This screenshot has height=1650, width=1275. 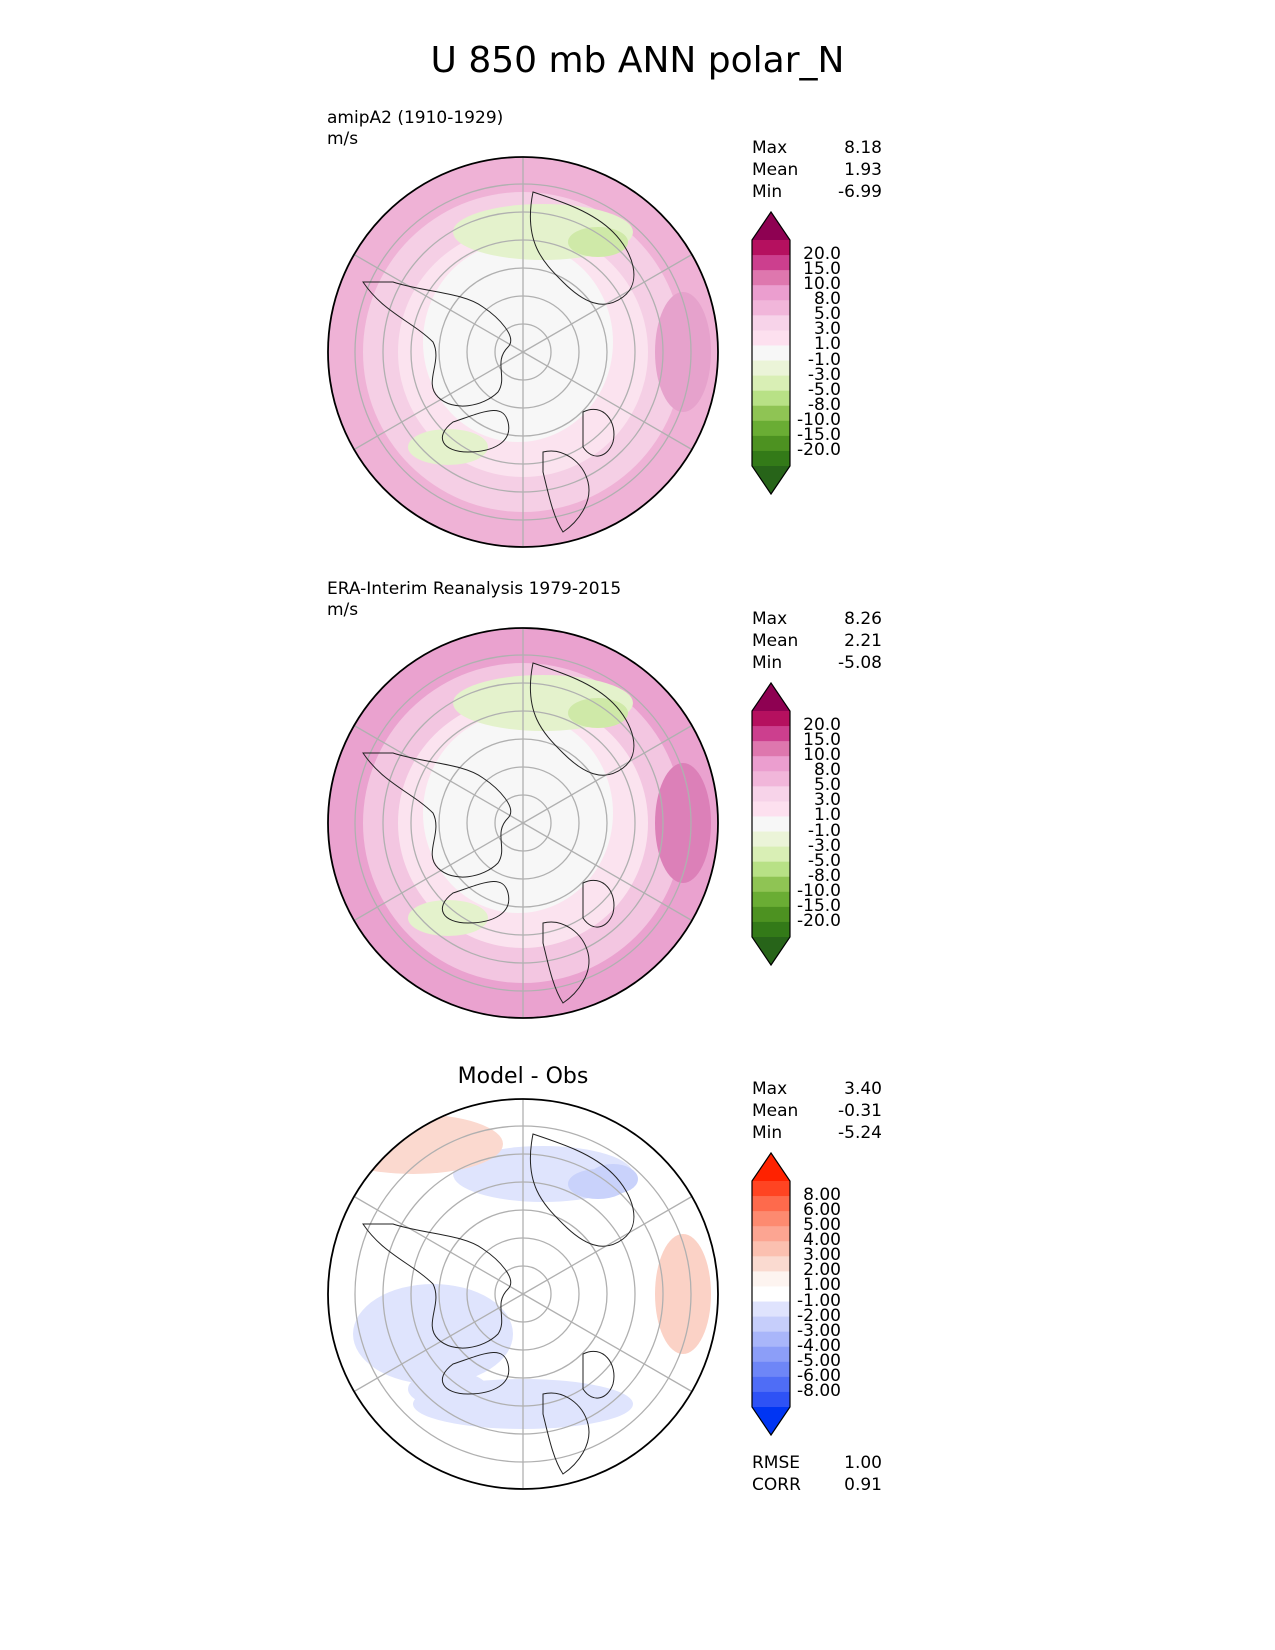 What do you see at coordinates (822, 1225) in the screenshot?
I see `colorbar-tick-label: 5.00` at bounding box center [822, 1225].